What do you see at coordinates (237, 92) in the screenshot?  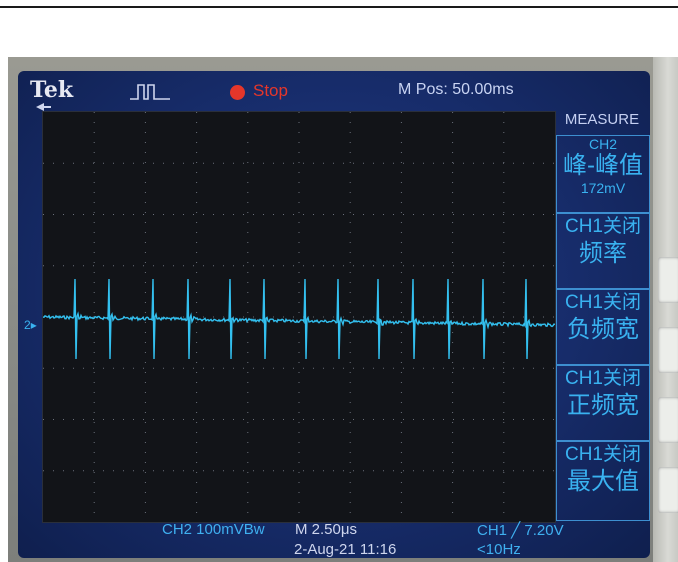 I see `stop-indicator-icon` at bounding box center [237, 92].